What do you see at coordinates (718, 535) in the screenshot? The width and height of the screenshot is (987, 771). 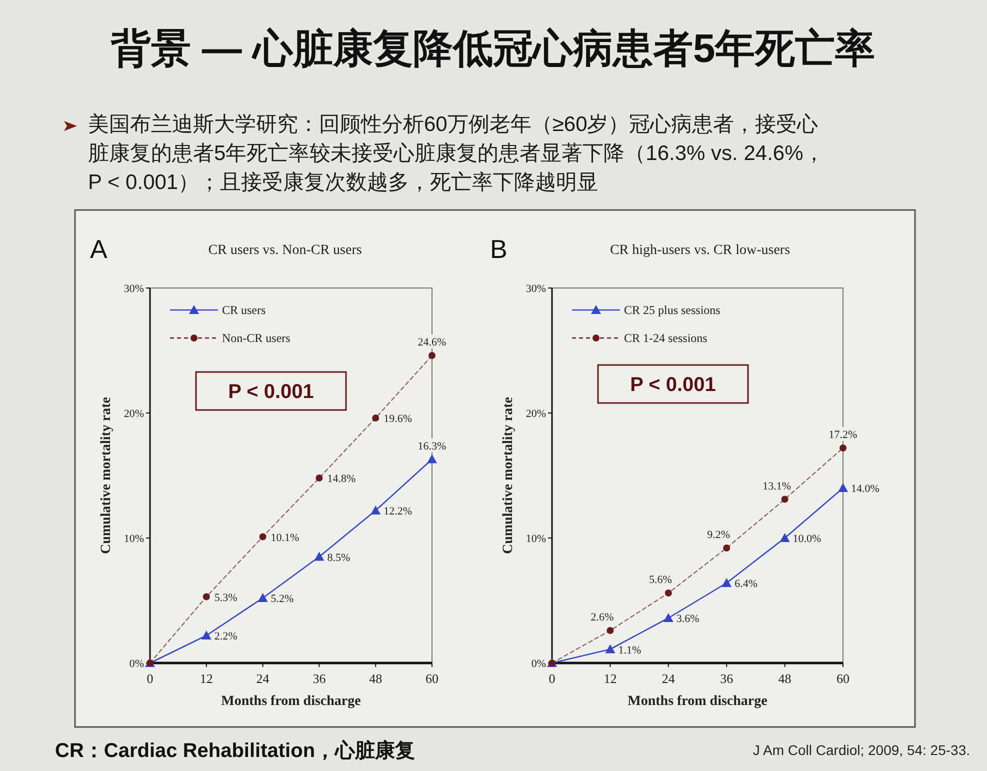 I see `data-label: 9.2%` at bounding box center [718, 535].